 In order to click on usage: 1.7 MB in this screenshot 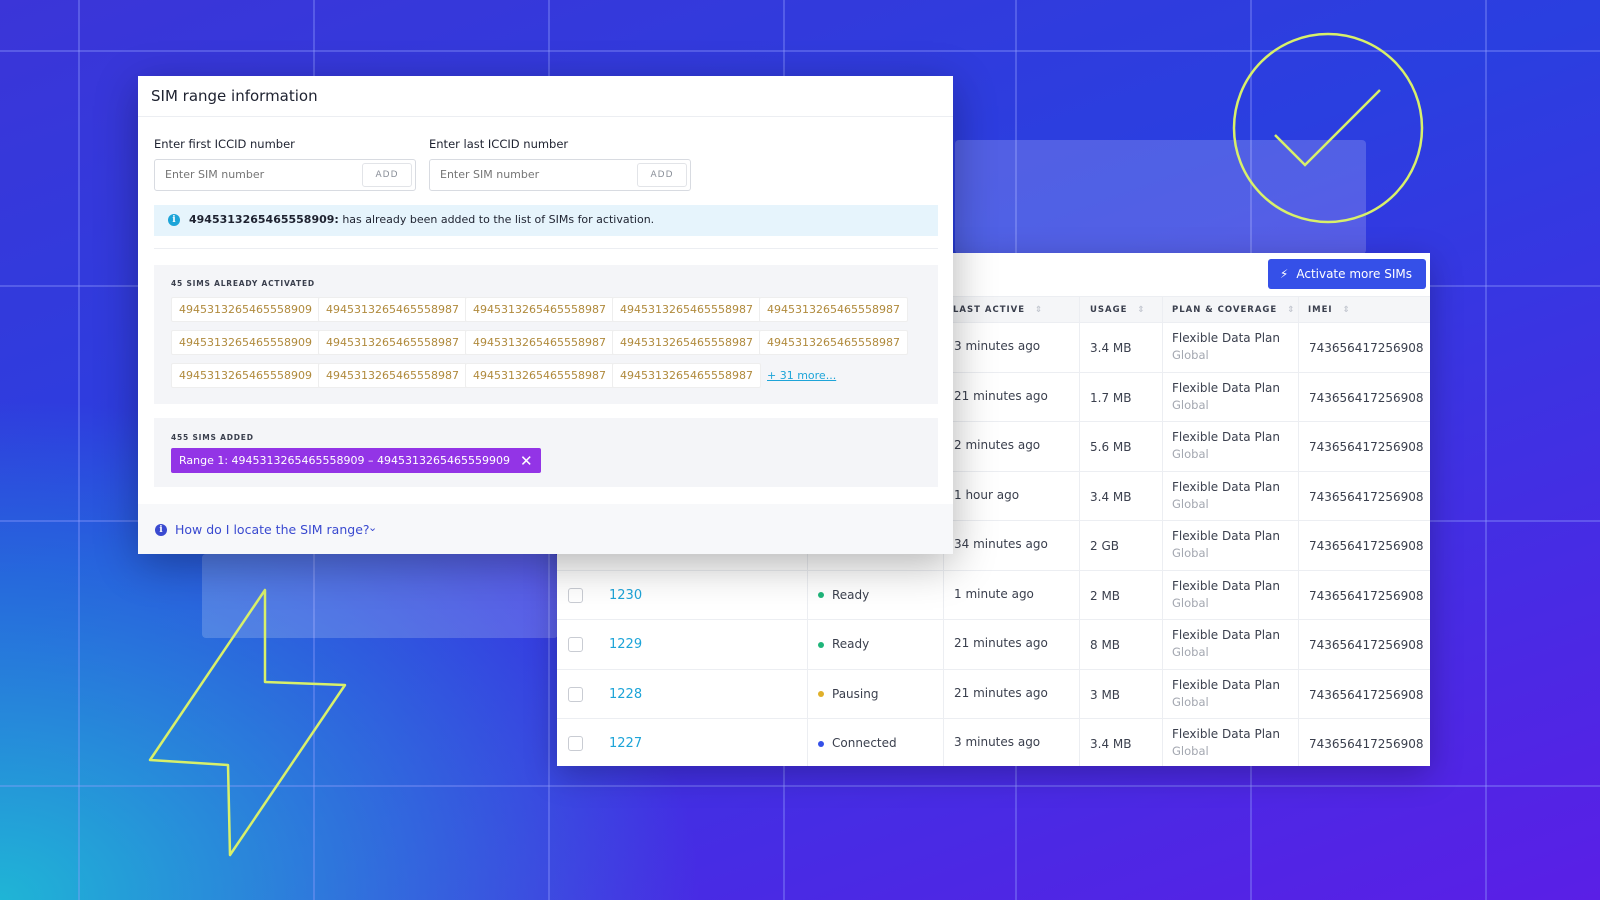, I will do `click(1111, 397)`.